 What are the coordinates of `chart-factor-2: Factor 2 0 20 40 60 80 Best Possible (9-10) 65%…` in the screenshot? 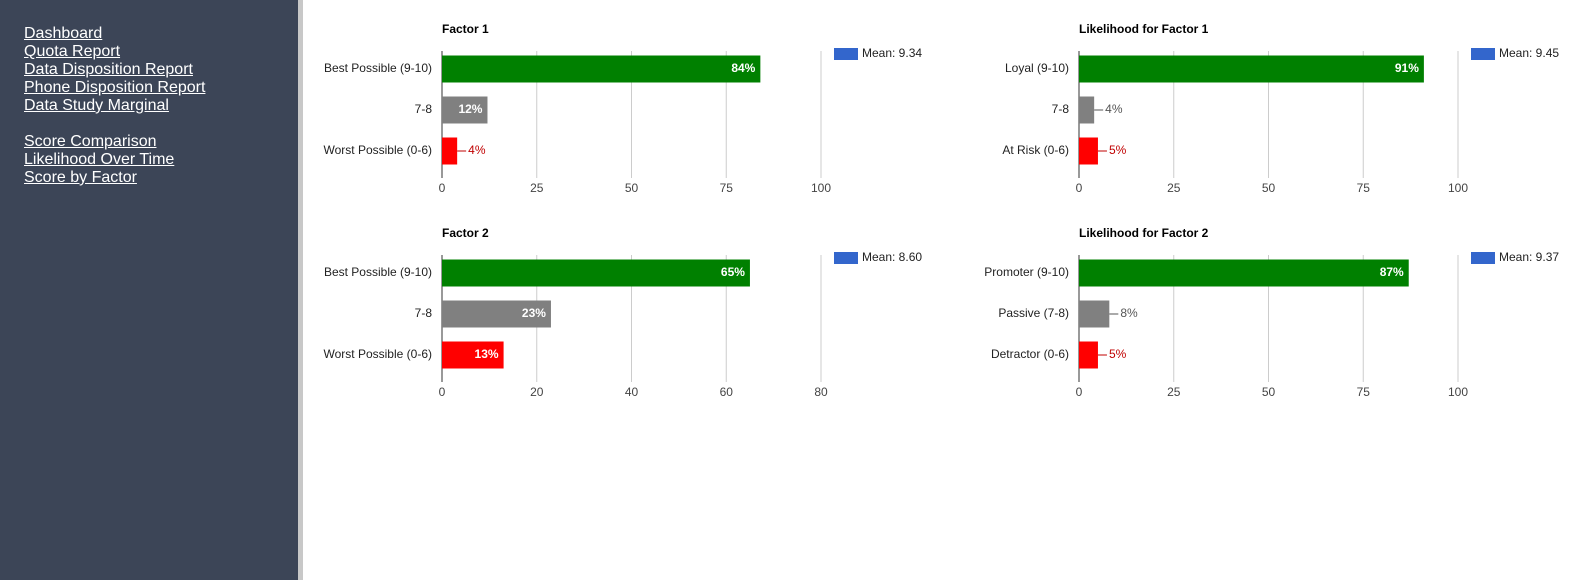 It's located at (623, 312).